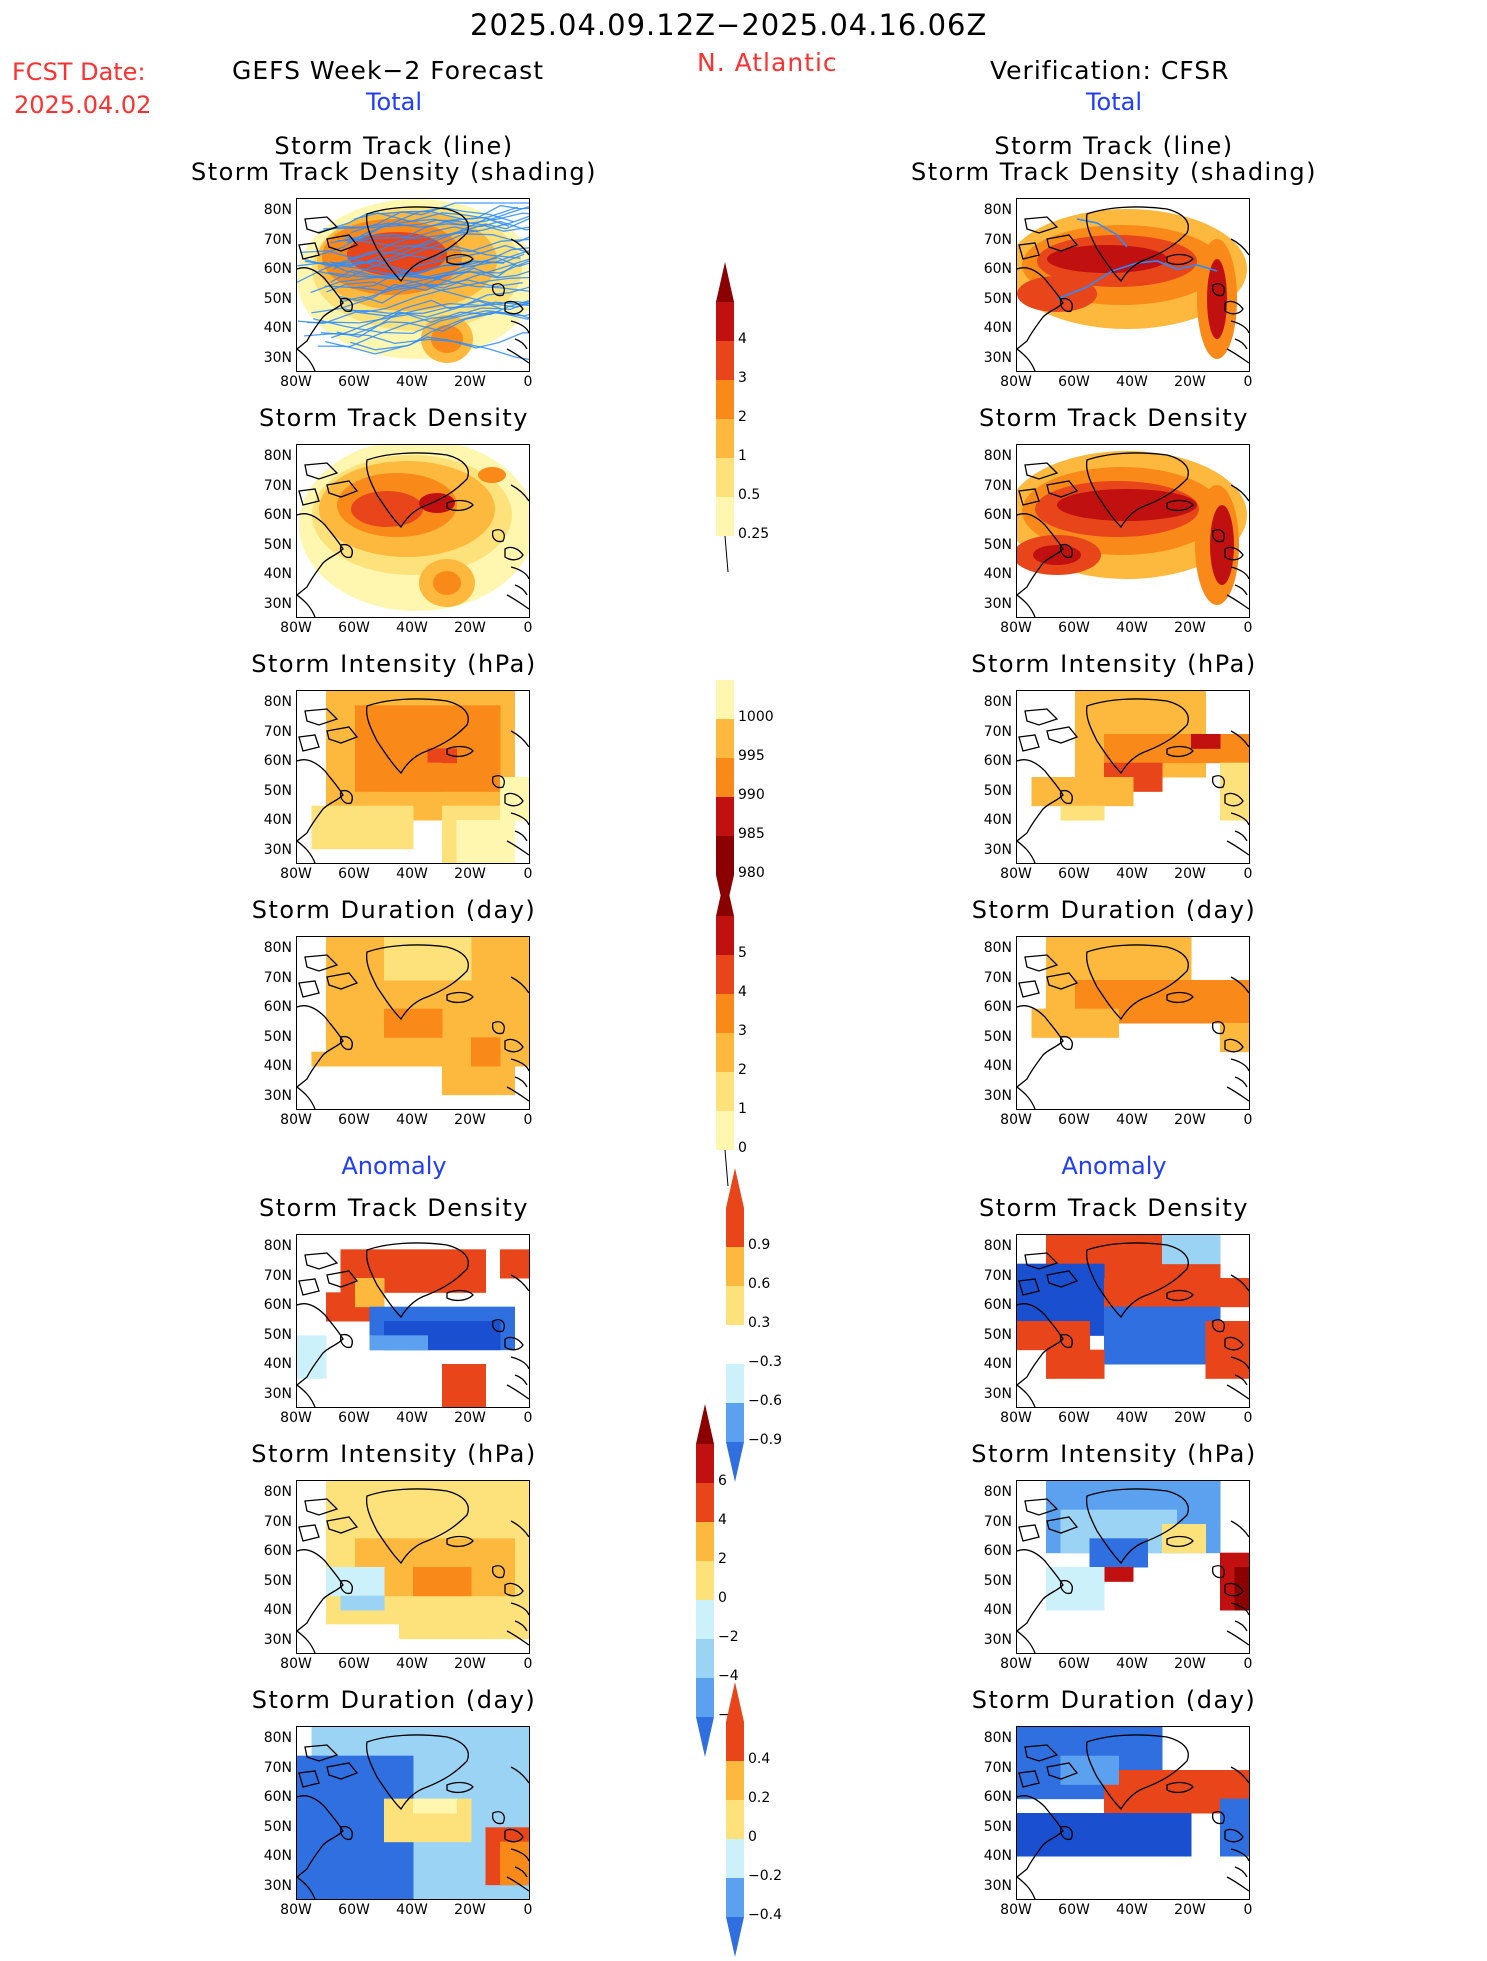 The width and height of the screenshot is (1487, 1961). I want to click on left-total-label: Total, so click(394, 102).